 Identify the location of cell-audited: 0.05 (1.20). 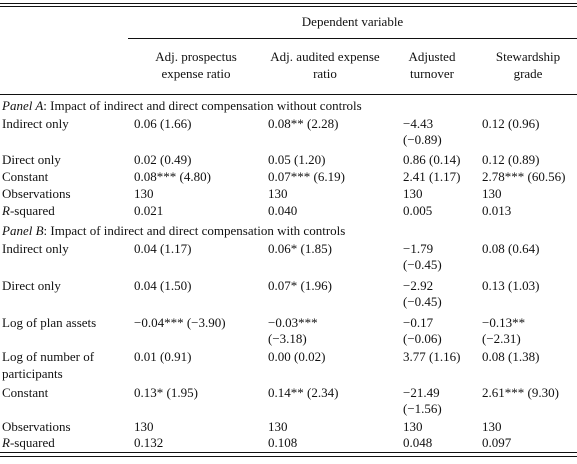
(297, 159).